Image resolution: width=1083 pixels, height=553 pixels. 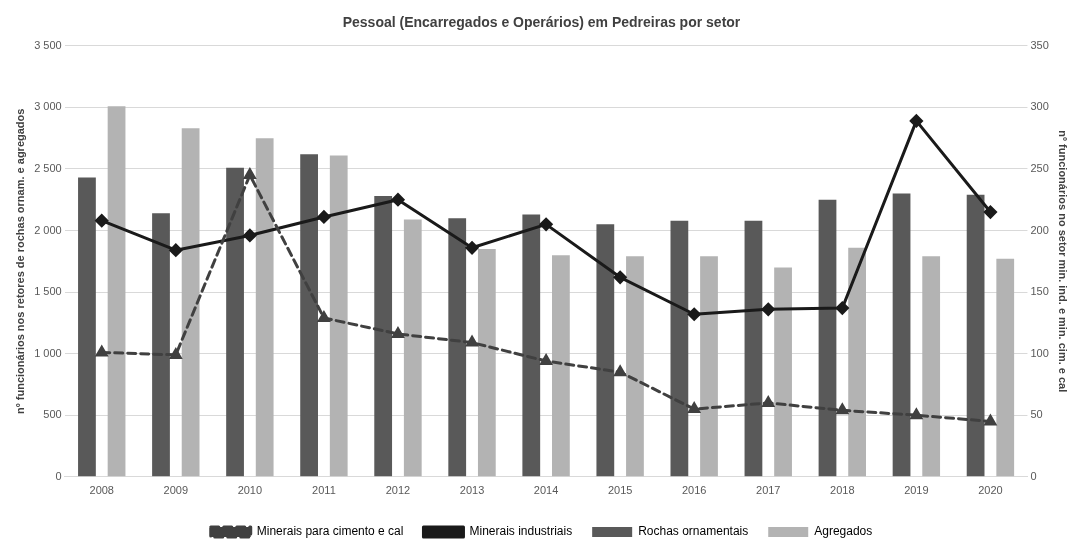 I want to click on x-tick-label: 2010, so click(x=250, y=490).